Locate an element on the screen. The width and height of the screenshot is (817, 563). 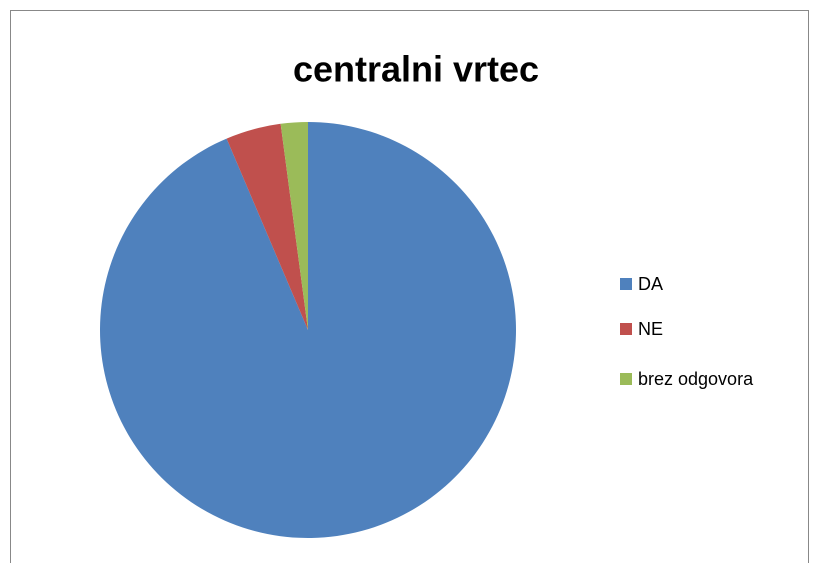
legend-label: brez odgovora is located at coordinates (696, 379).